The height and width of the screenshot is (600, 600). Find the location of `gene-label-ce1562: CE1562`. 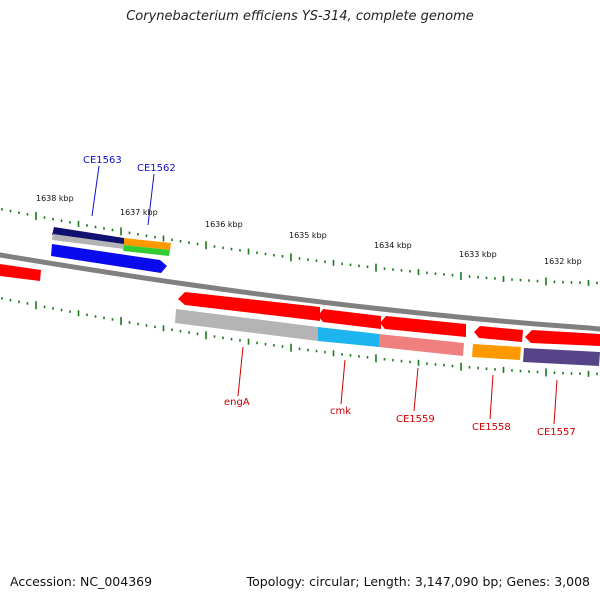

gene-label-ce1562: CE1562 is located at coordinates (156, 168).